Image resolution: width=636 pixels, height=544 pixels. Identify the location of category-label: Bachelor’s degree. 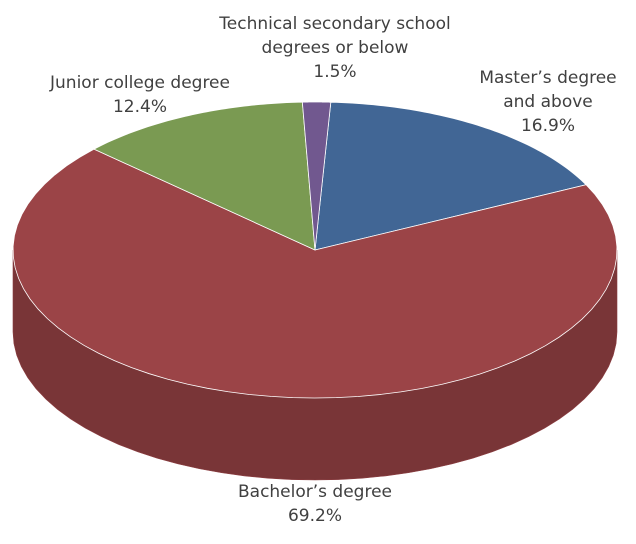
(314, 492).